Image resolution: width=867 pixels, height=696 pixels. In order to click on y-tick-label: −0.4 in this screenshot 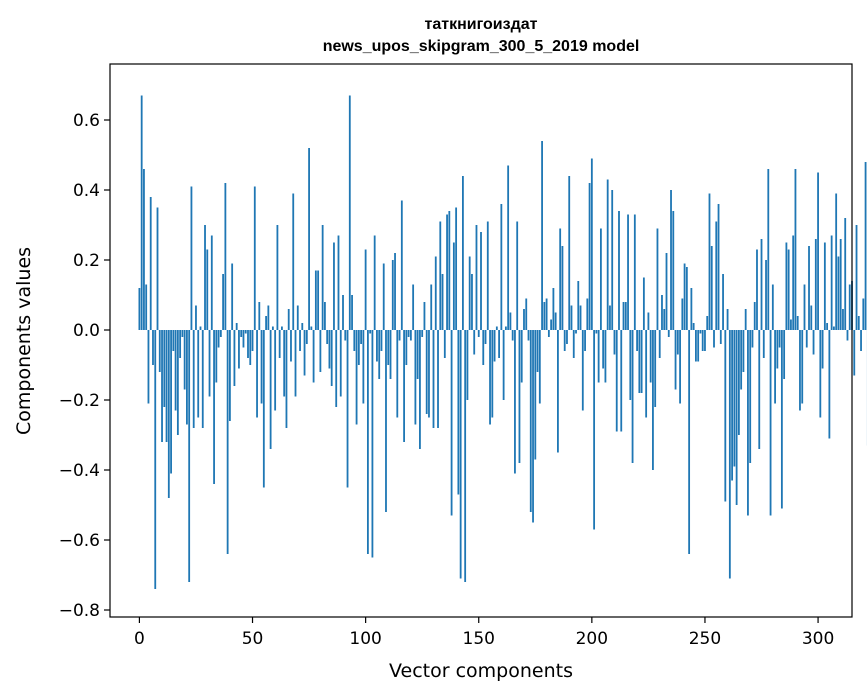, I will do `click(79, 471)`.